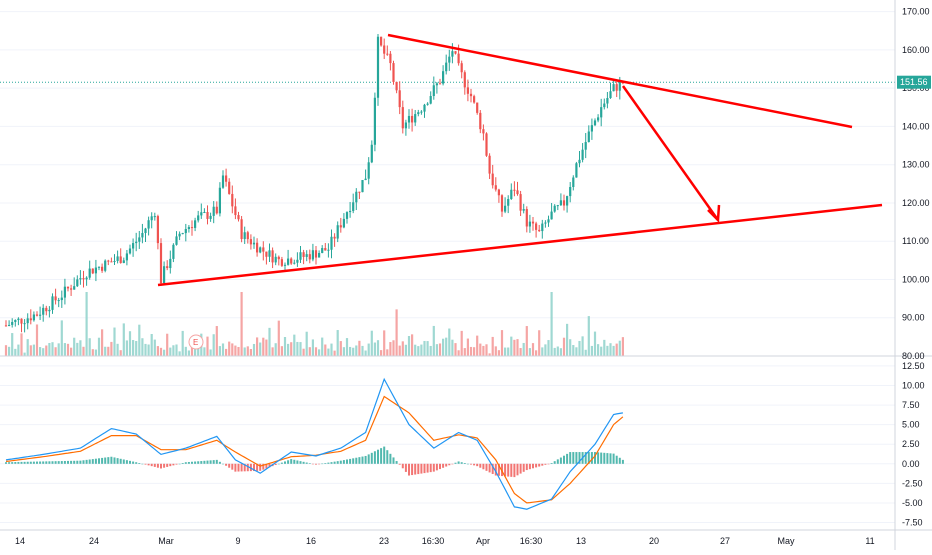 This screenshot has height=555, width=932. I want to click on earnings-marker: E, so click(196, 342).